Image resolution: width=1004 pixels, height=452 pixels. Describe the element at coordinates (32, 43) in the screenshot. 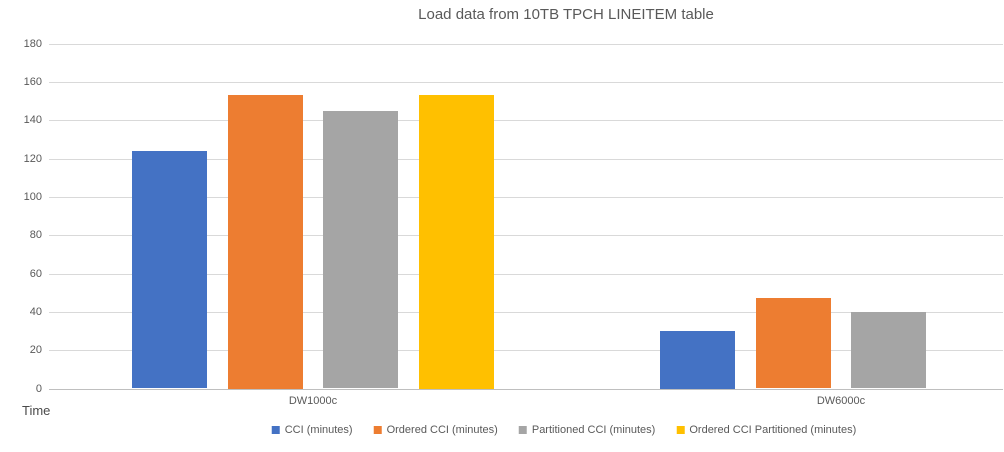

I see `y-axis-tick-label: 180` at that location.